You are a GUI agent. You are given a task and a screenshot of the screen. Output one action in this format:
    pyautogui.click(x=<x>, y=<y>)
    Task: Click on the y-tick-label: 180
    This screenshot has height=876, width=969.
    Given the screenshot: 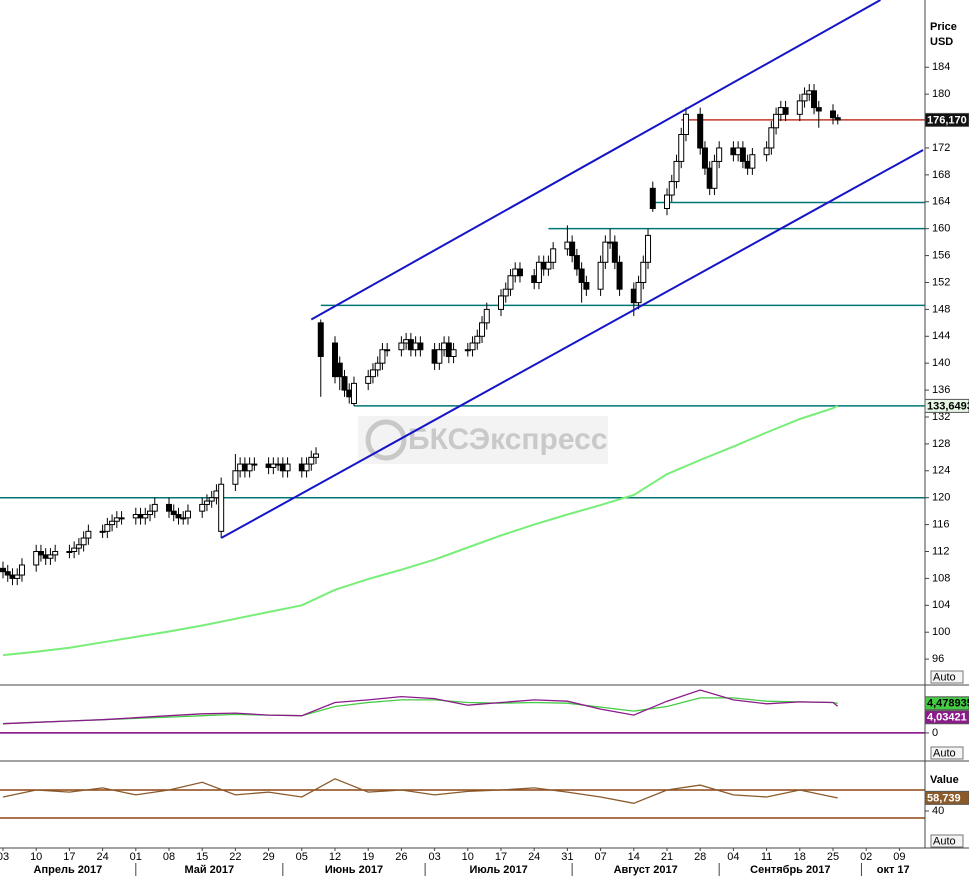 What is the action you would take?
    pyautogui.click(x=941, y=94)
    